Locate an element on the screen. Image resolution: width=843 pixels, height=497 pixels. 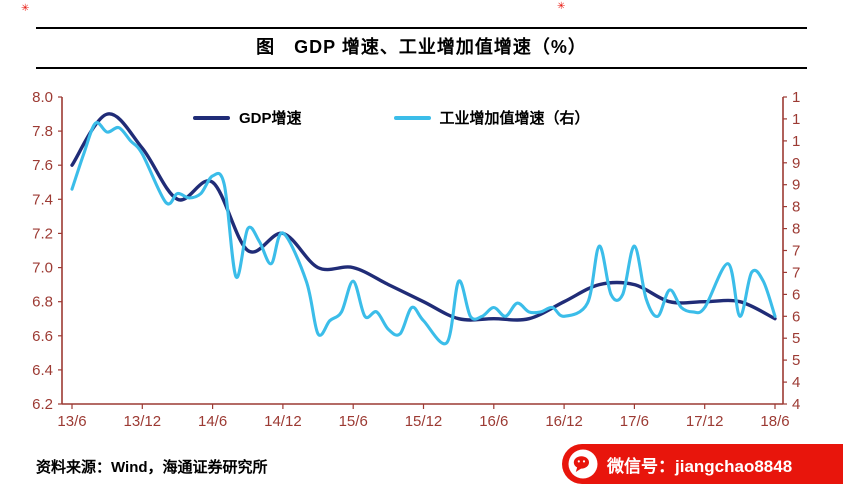
chart-legend: GDP增速 工业增加值增速（右） is located at coordinates (391, 117).